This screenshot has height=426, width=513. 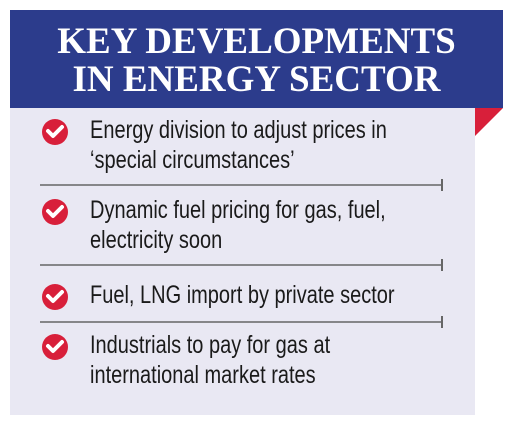 I want to click on corner-triangle, so click(x=489, y=122).